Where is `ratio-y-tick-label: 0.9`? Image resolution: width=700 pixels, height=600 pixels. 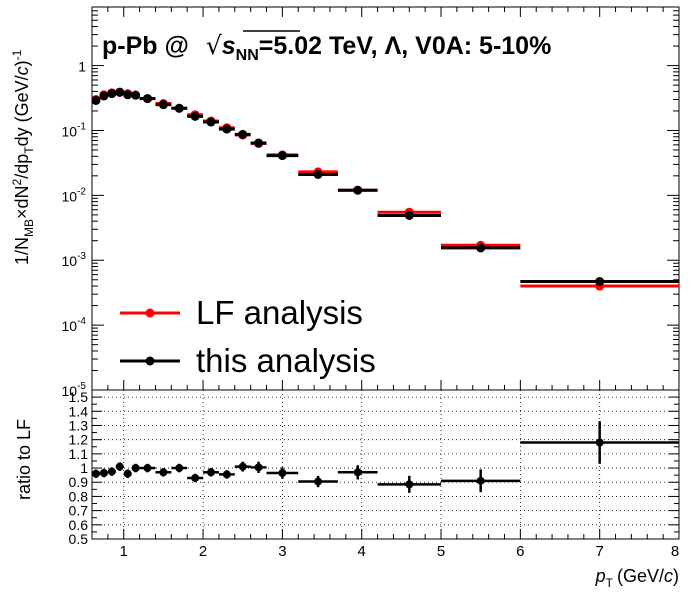
ratio-y-tick-label: 0.9 is located at coordinates (79, 482).